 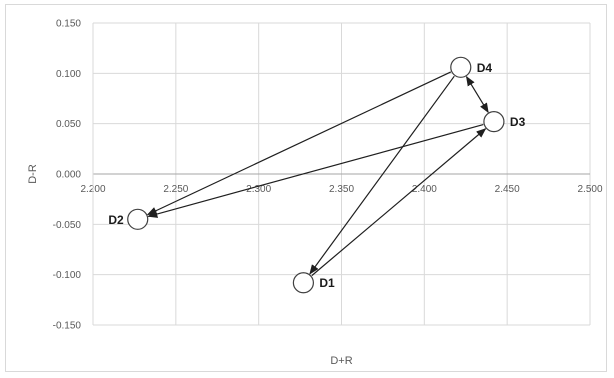 What do you see at coordinates (138, 219) in the screenshot?
I see `point-marker-d2` at bounding box center [138, 219].